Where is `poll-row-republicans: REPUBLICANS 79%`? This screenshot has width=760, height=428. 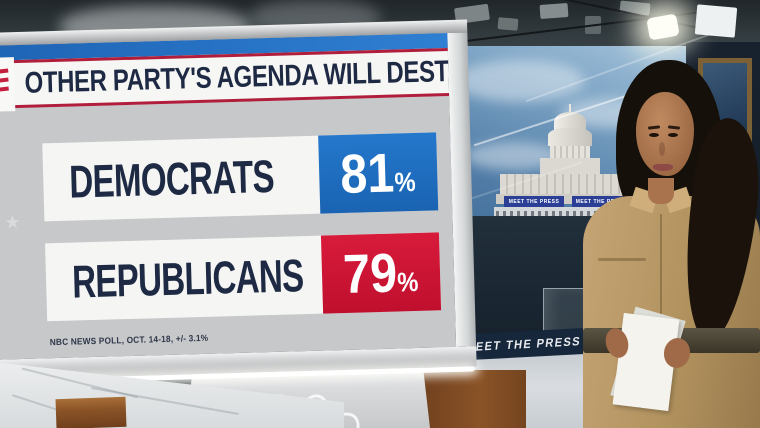 poll-row-republicans: REPUBLICANS 79% is located at coordinates (243, 277).